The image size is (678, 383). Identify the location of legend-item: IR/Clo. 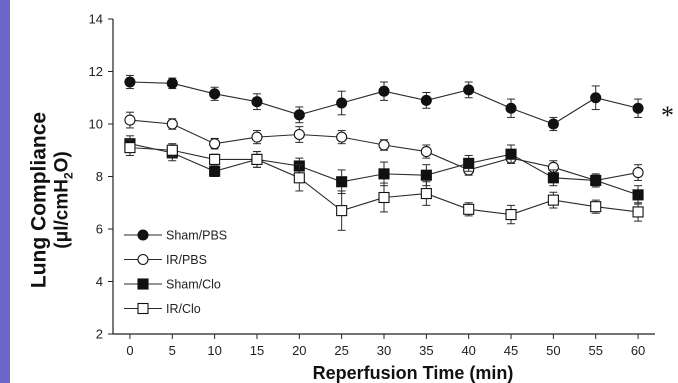
(162, 309).